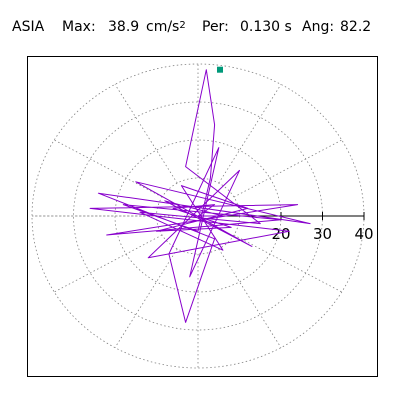 The width and height of the screenshot is (400, 400). I want to click on marker-layer, so click(219, 69).